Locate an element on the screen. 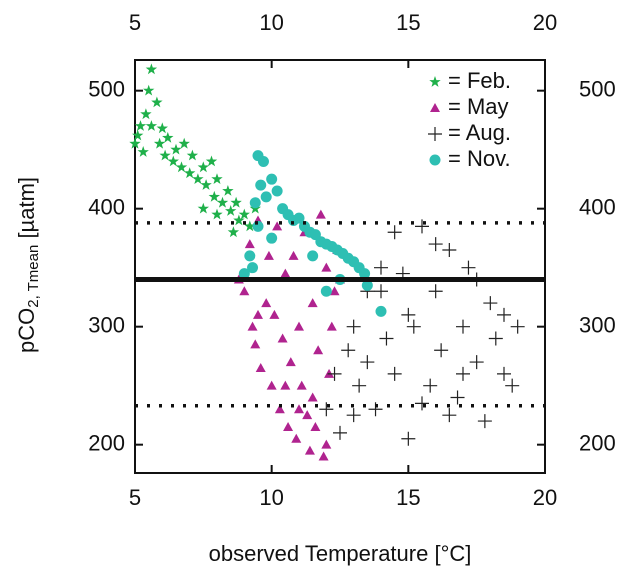 Image resolution: width=622 pixels, height=585 pixels. x-top-tick-label: 15 is located at coordinates (408, 22).